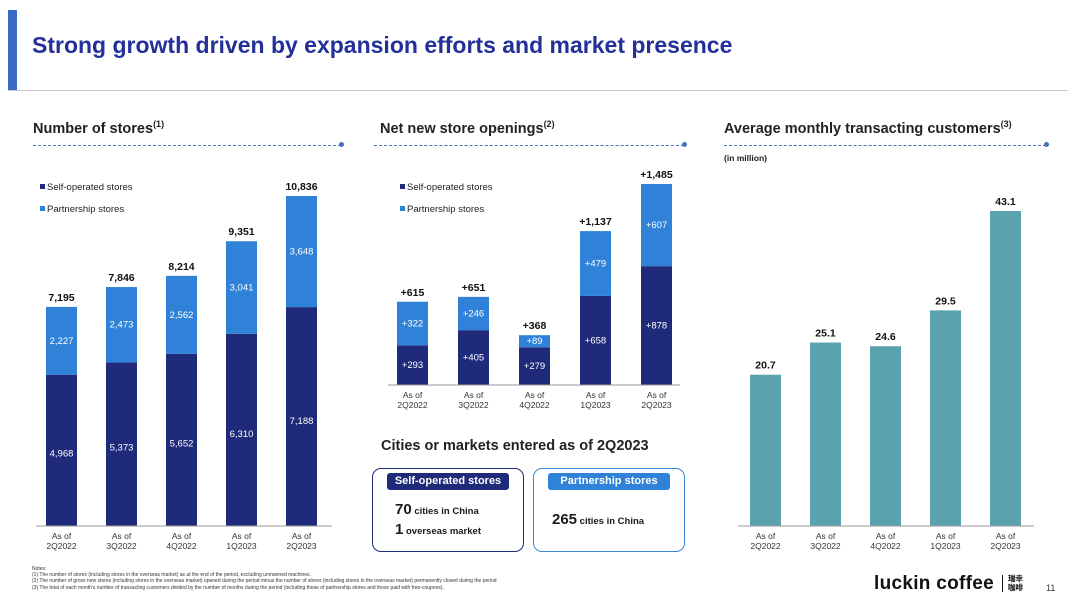  I want to click on customers-section-rule, so click(886, 144).